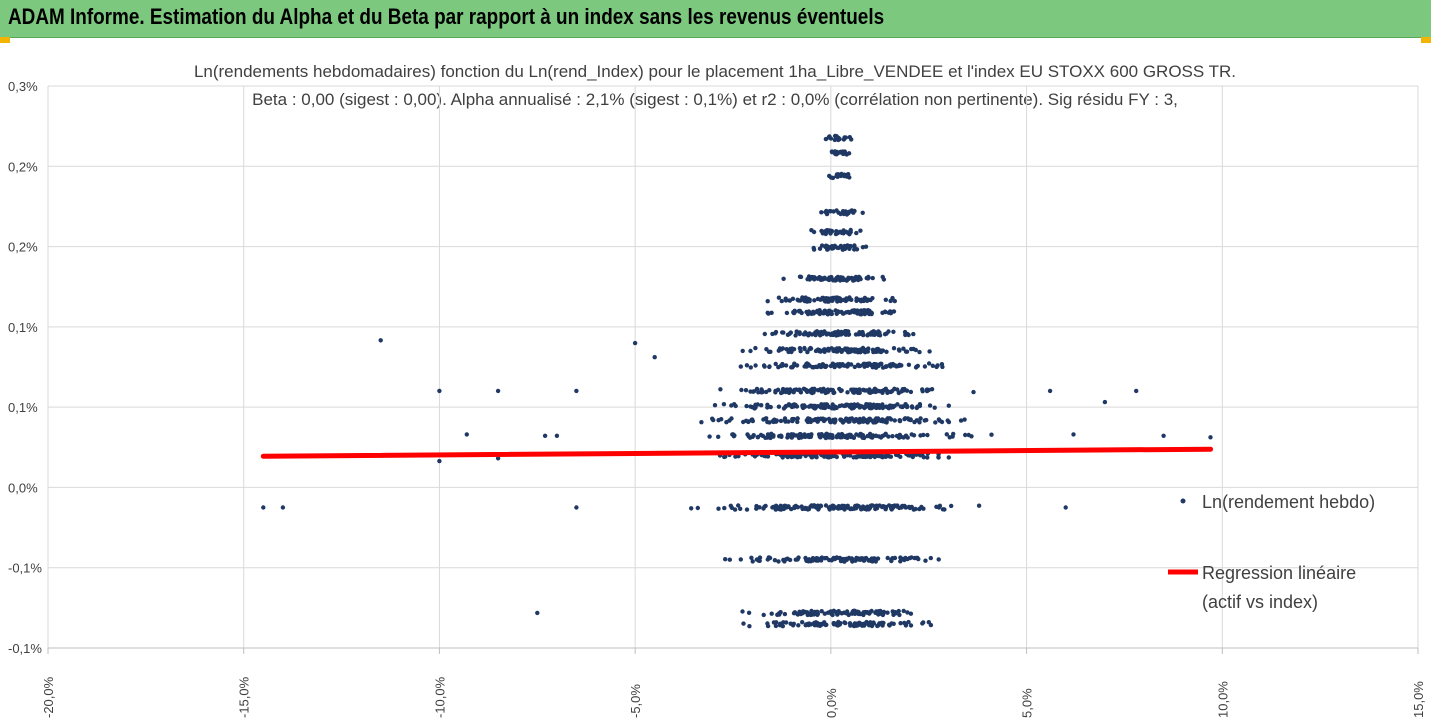  What do you see at coordinates (831, 703) in the screenshot?
I see `x-tick-label: 0,0%` at bounding box center [831, 703].